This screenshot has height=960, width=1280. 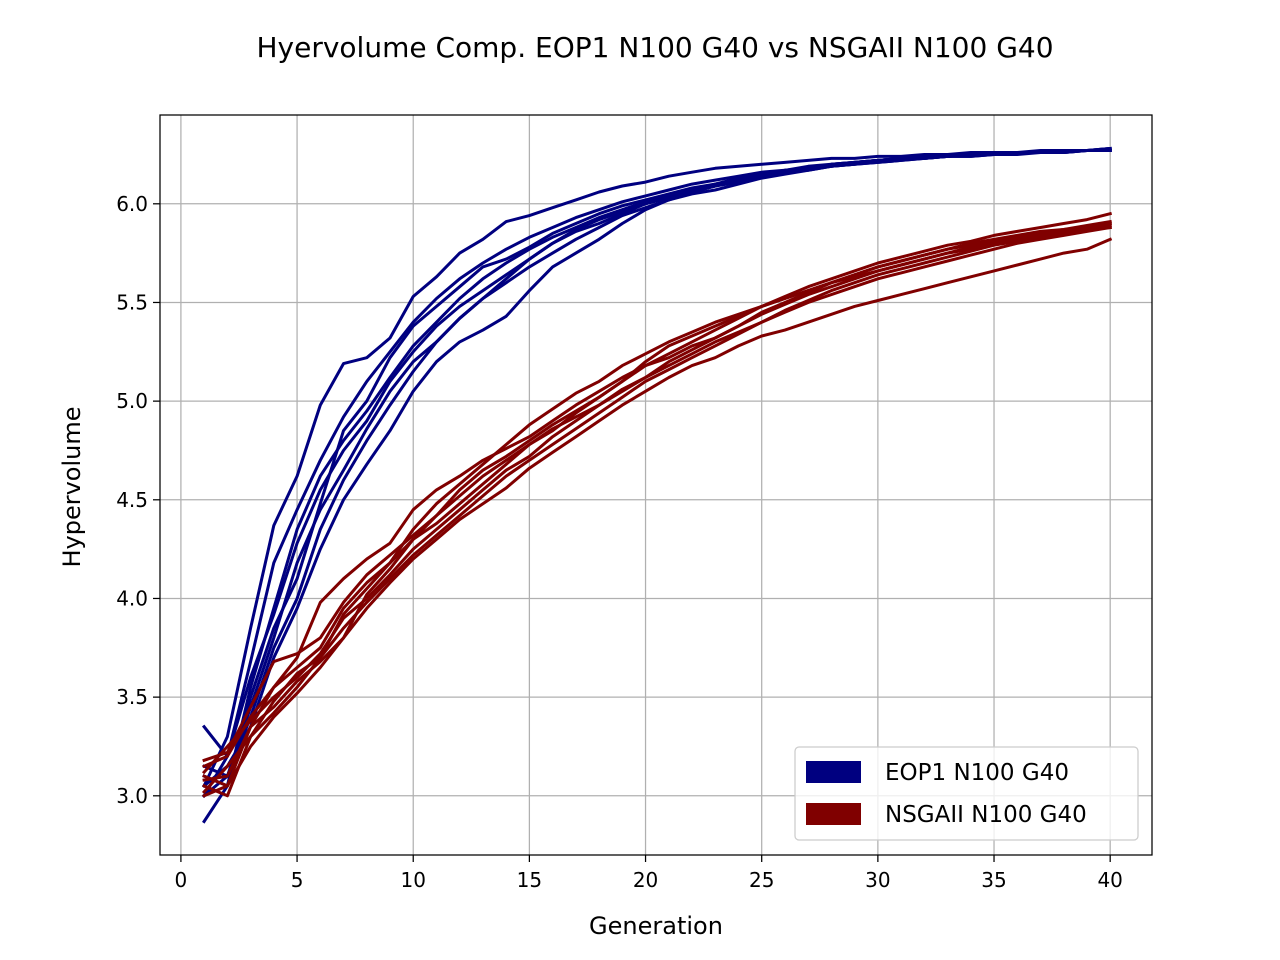 I want to click on y-tick-label: 3.5, so click(x=132, y=697).